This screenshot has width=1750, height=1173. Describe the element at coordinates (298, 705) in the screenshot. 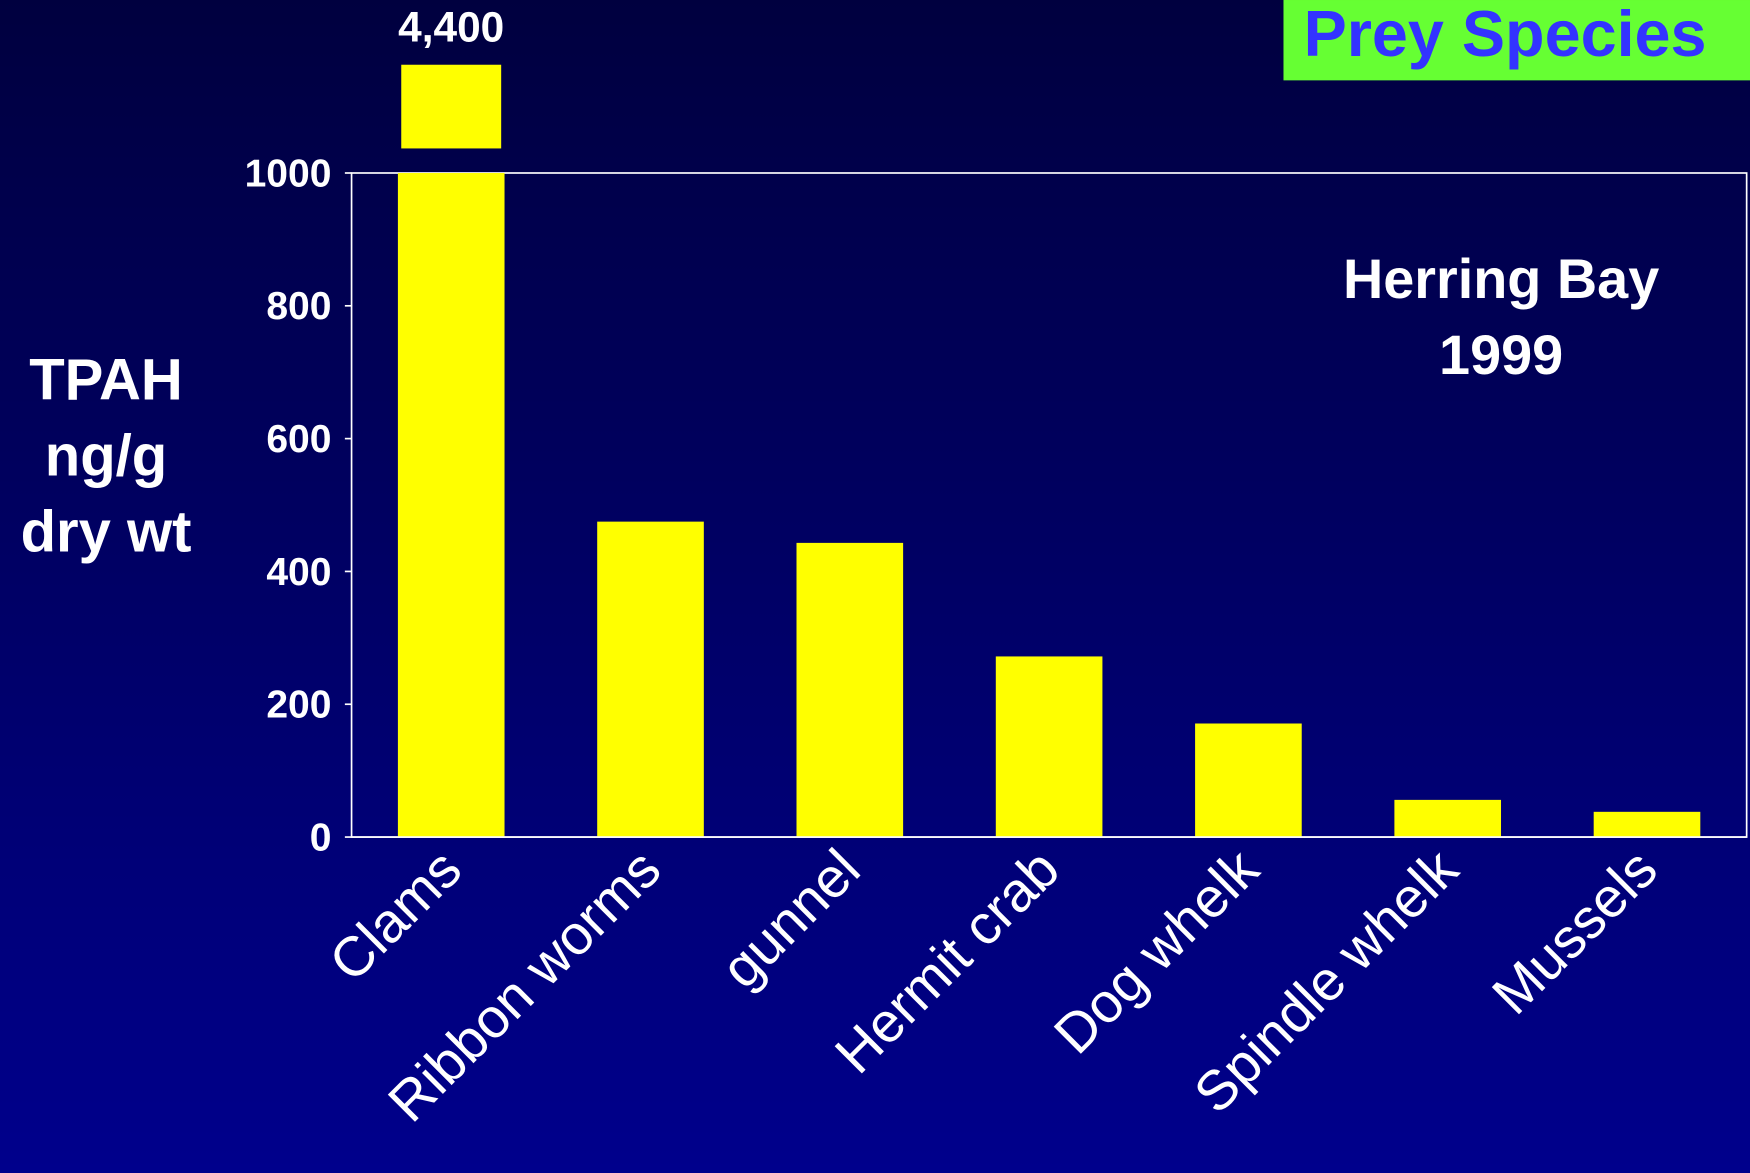

I see `y-tick-label: 200` at that location.